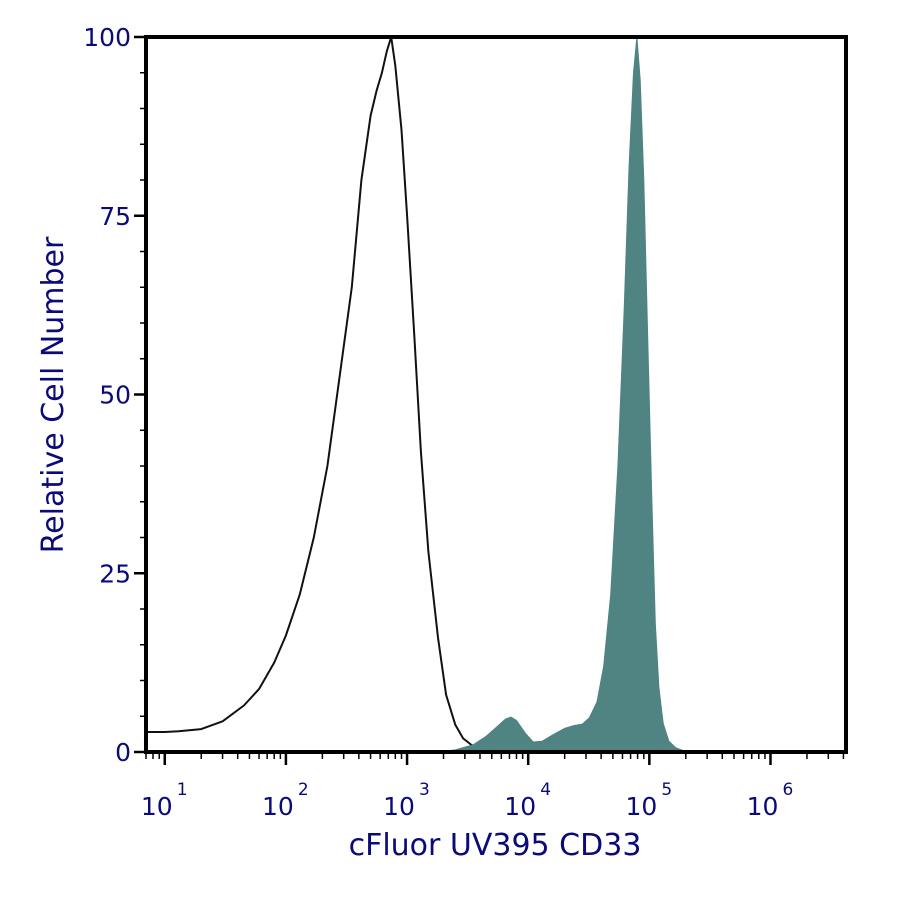 The image size is (900, 900). I want to click on x-axis-label: cFluor UV395 CD33, so click(495, 845).